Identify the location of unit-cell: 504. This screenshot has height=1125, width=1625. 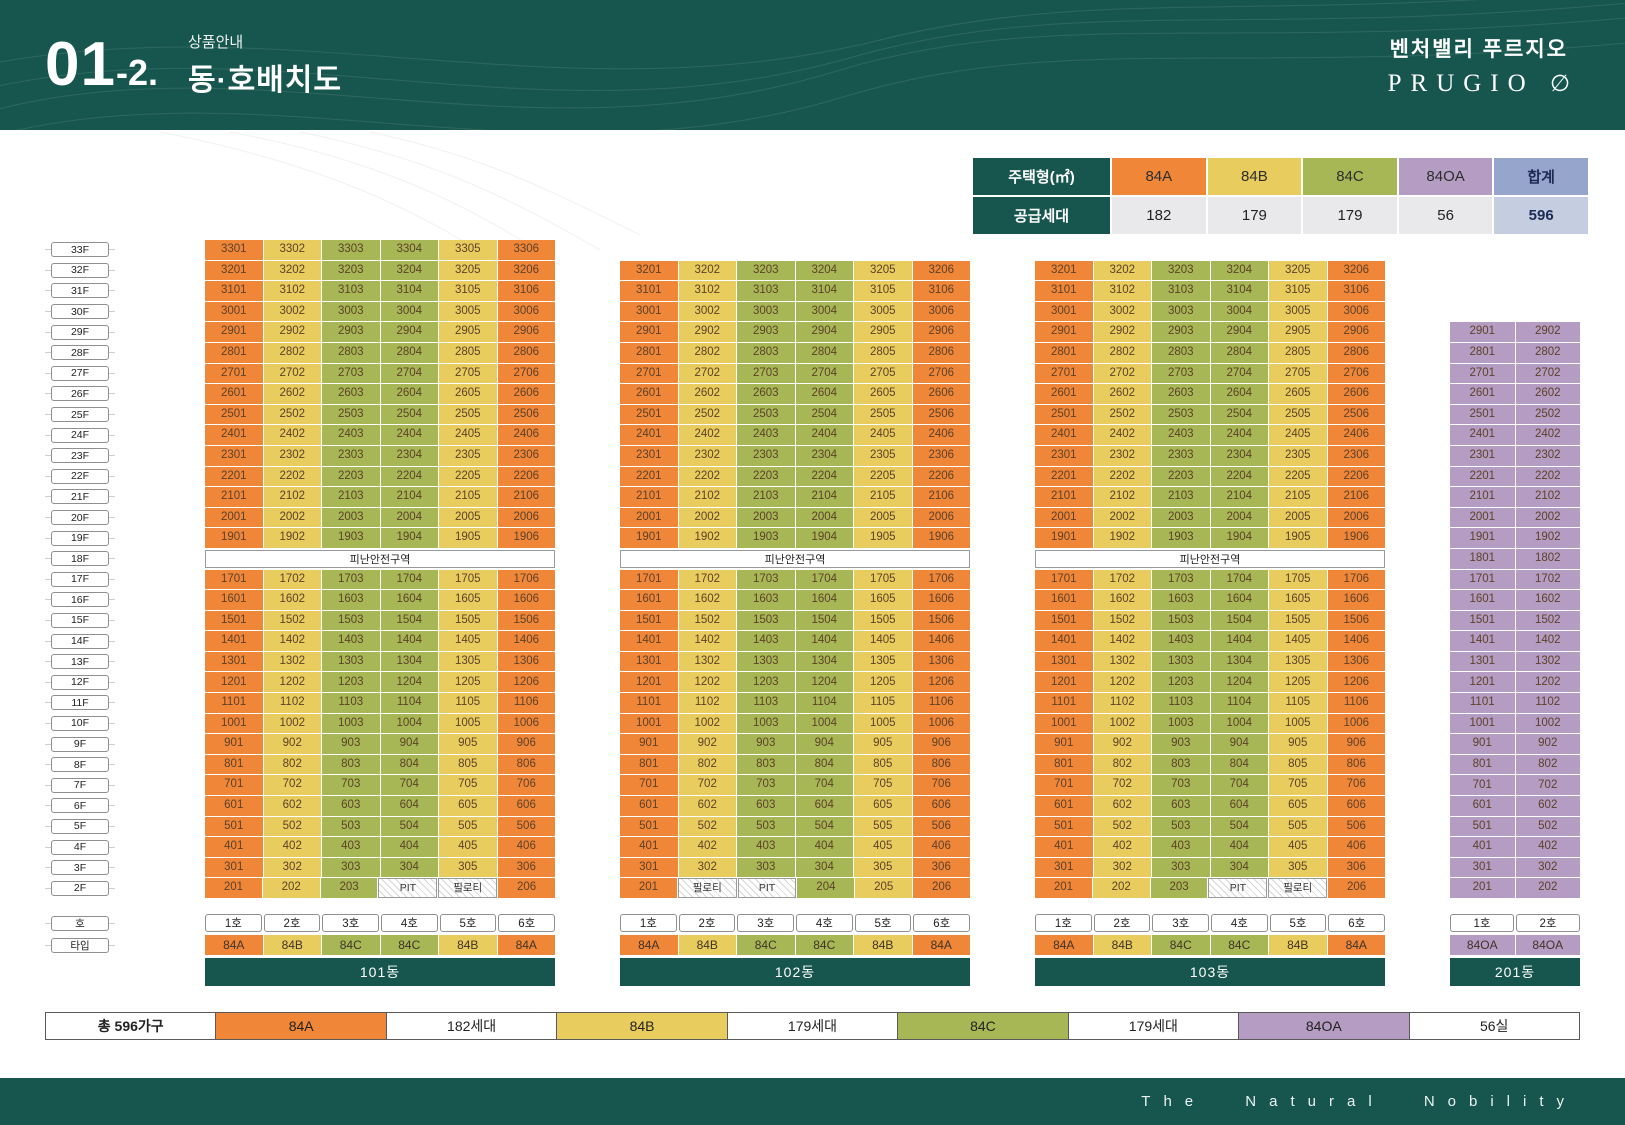
(1239, 826).